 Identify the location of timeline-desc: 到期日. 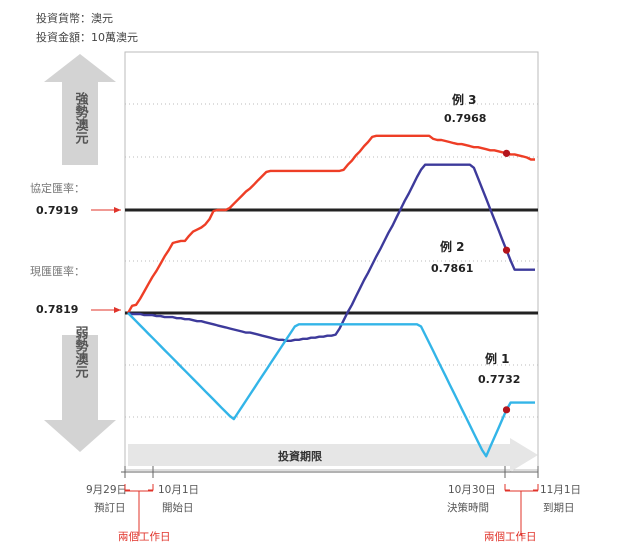
(559, 508).